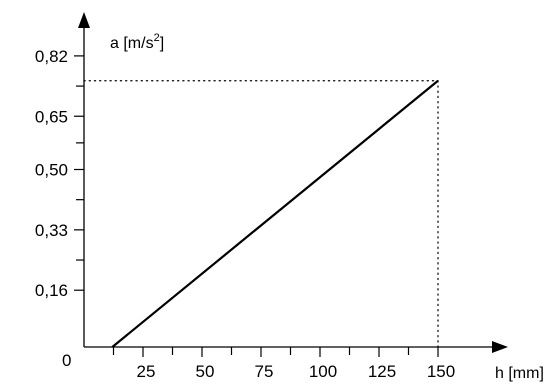  Describe the element at coordinates (51, 290) in the screenshot. I see `y-tick-label: 0,16` at that location.